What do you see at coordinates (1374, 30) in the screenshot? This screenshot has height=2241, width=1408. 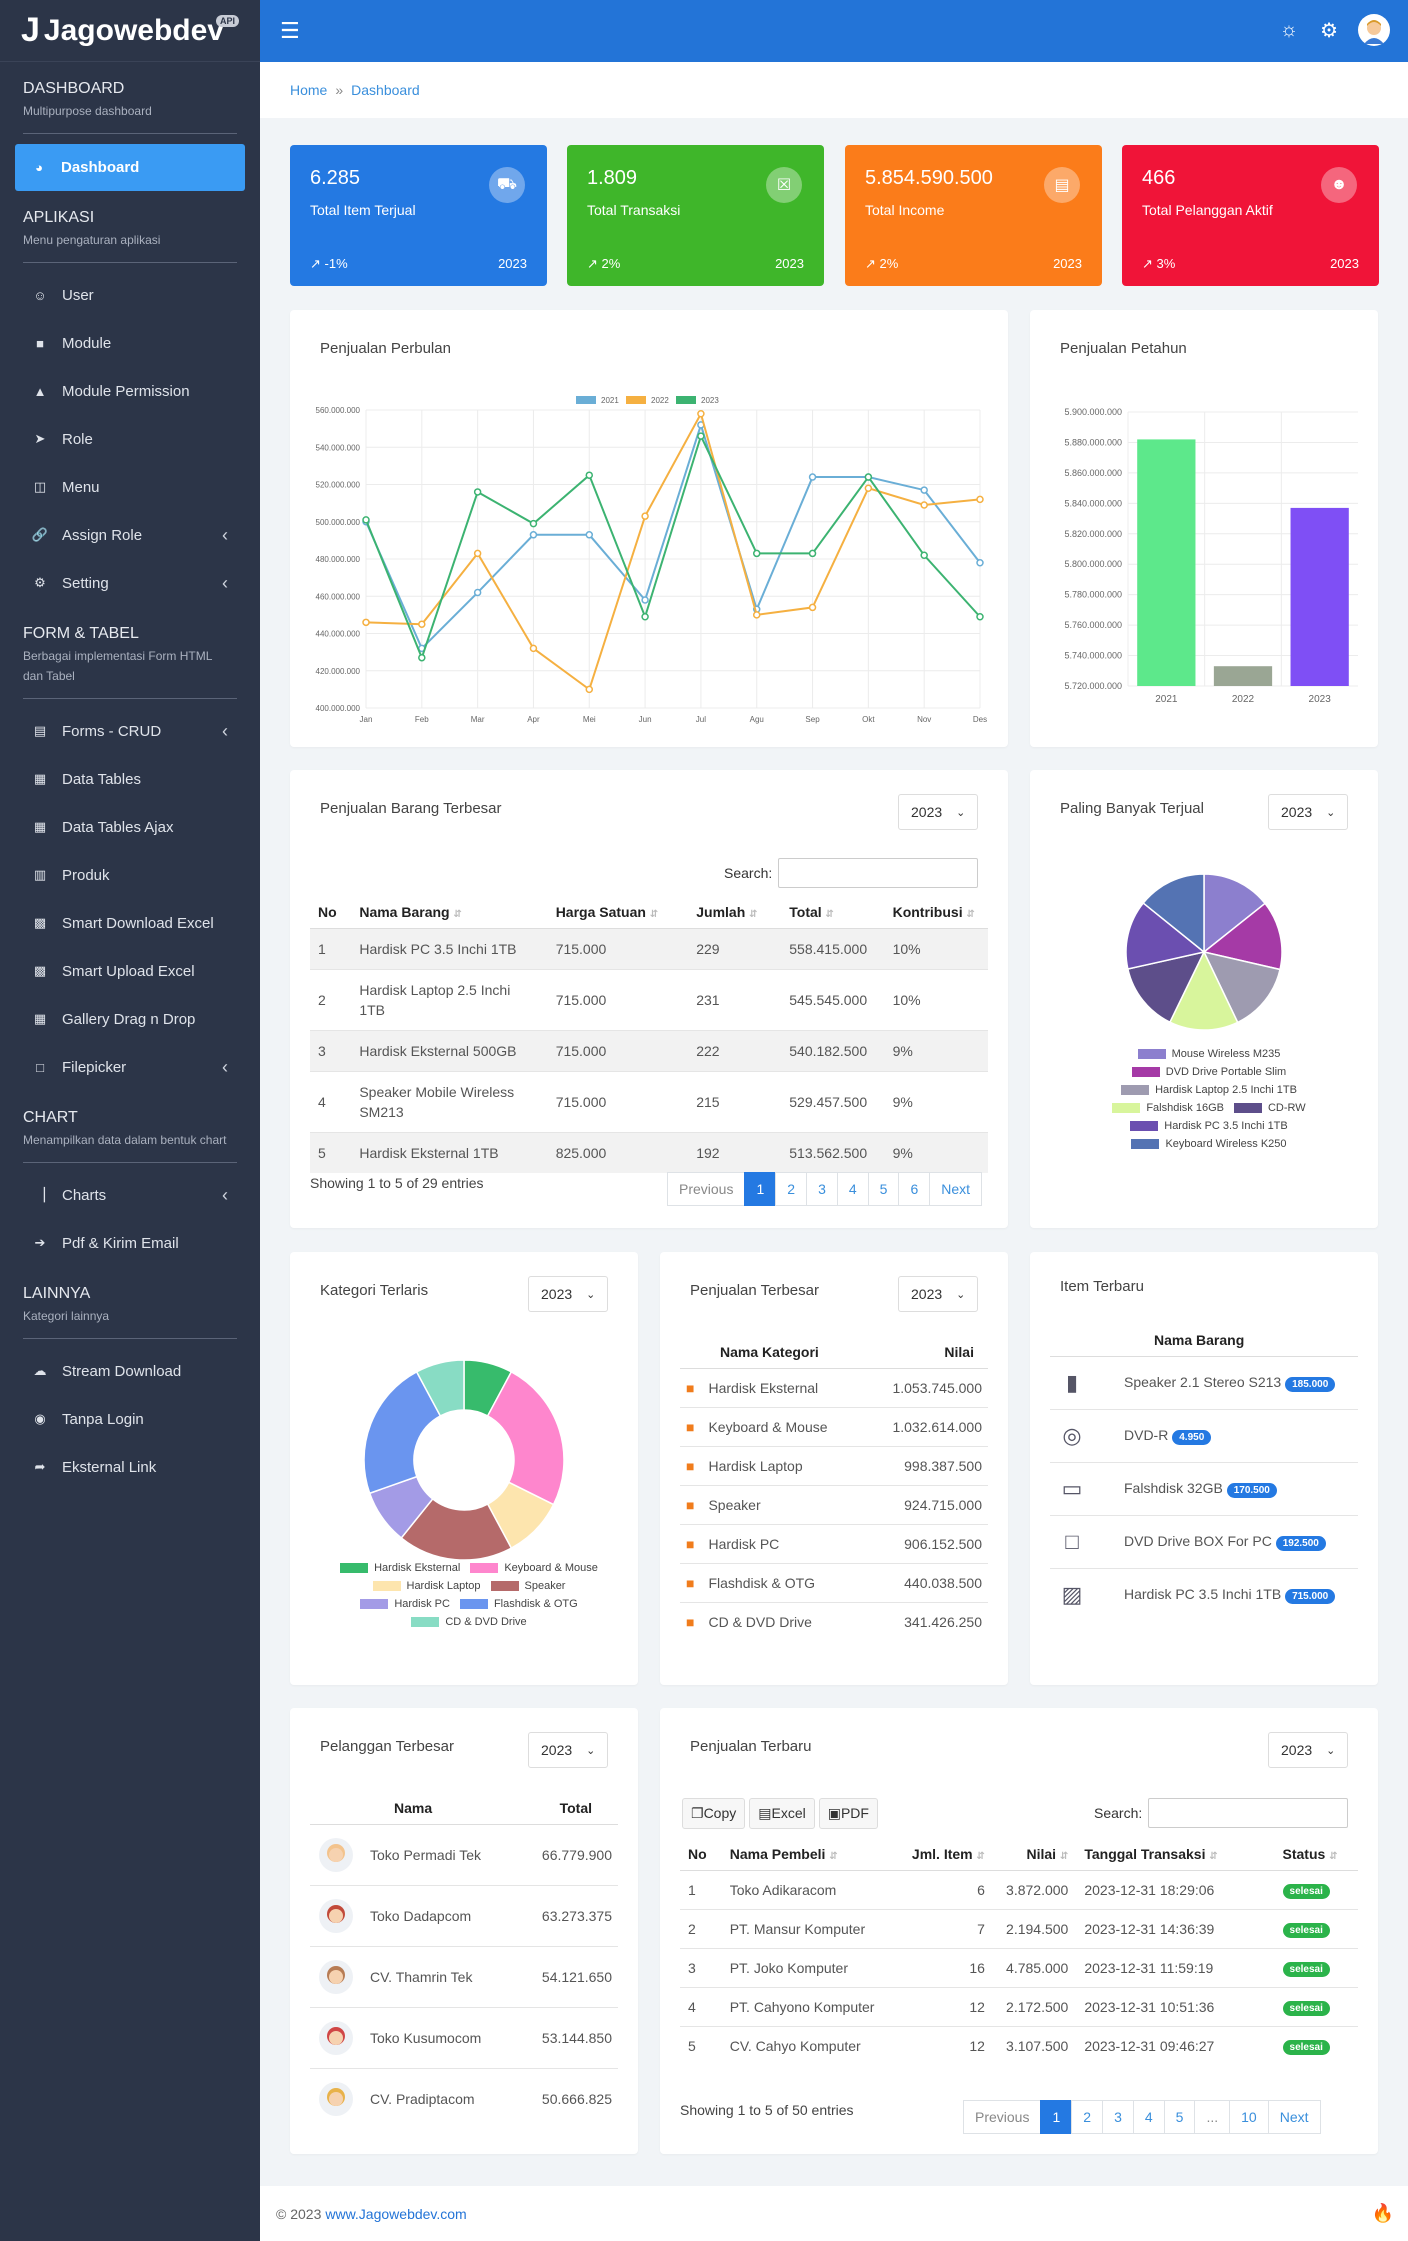 I see `user-avatar` at bounding box center [1374, 30].